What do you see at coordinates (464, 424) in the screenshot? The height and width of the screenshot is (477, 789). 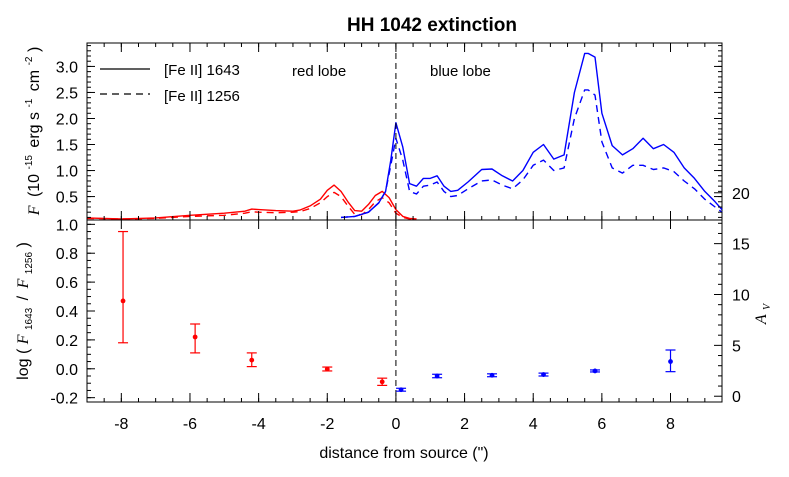 I see `bottom-x-tick-label: 2` at bounding box center [464, 424].